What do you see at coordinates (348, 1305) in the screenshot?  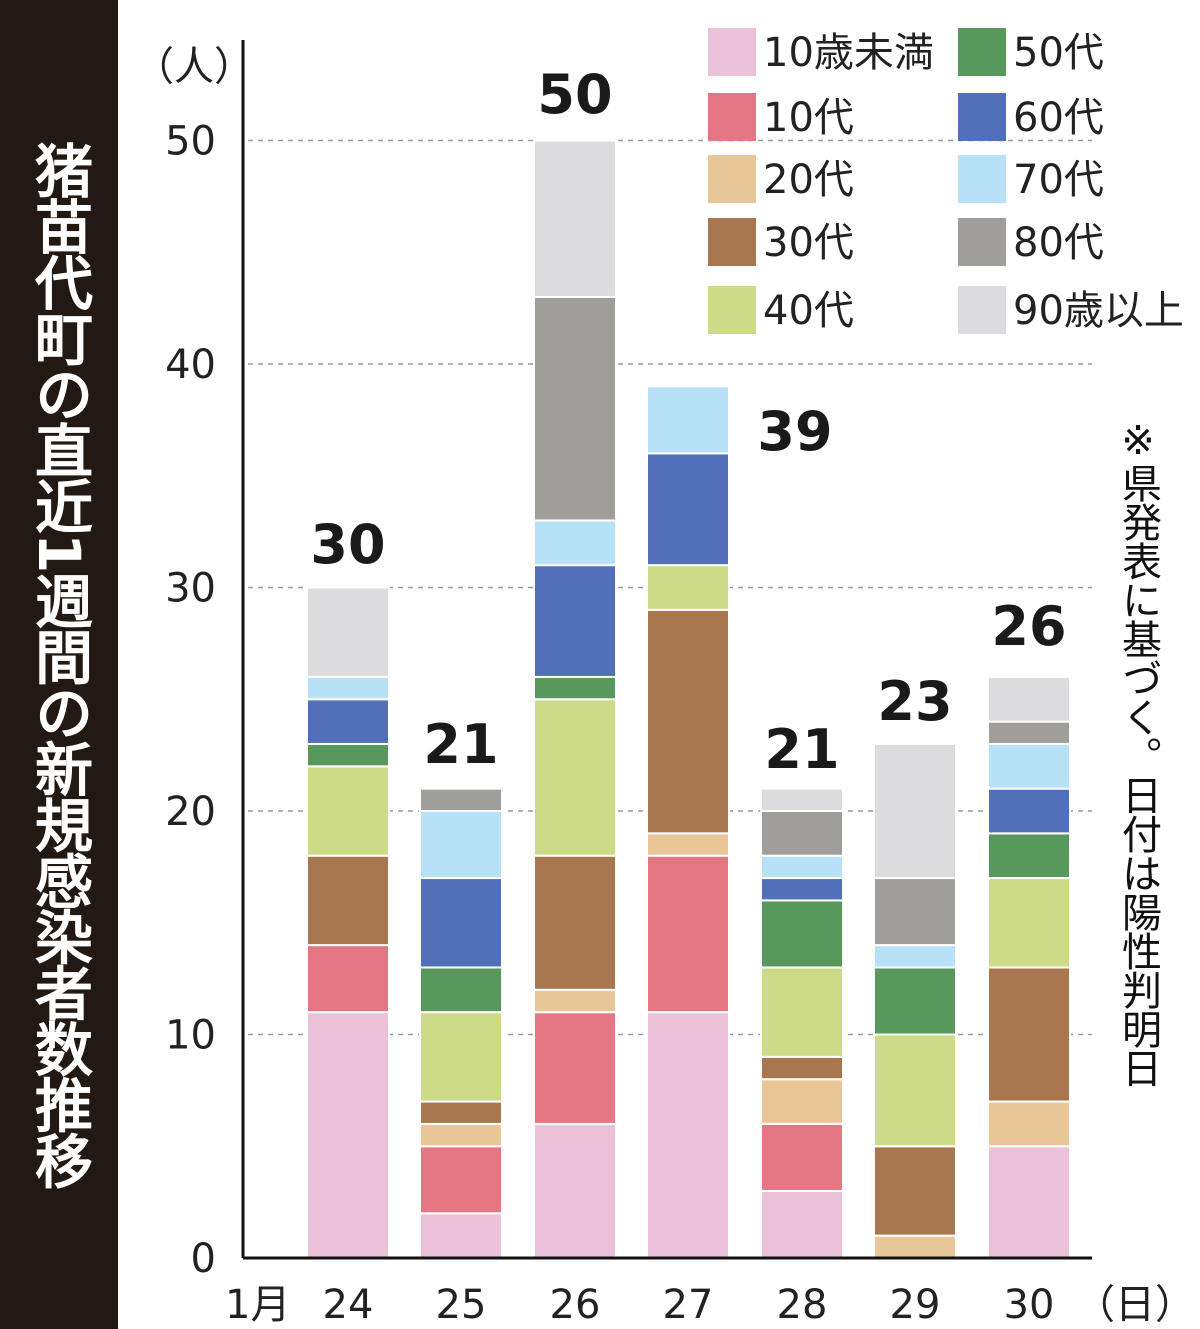 I see `x-tick-24: 24` at bounding box center [348, 1305].